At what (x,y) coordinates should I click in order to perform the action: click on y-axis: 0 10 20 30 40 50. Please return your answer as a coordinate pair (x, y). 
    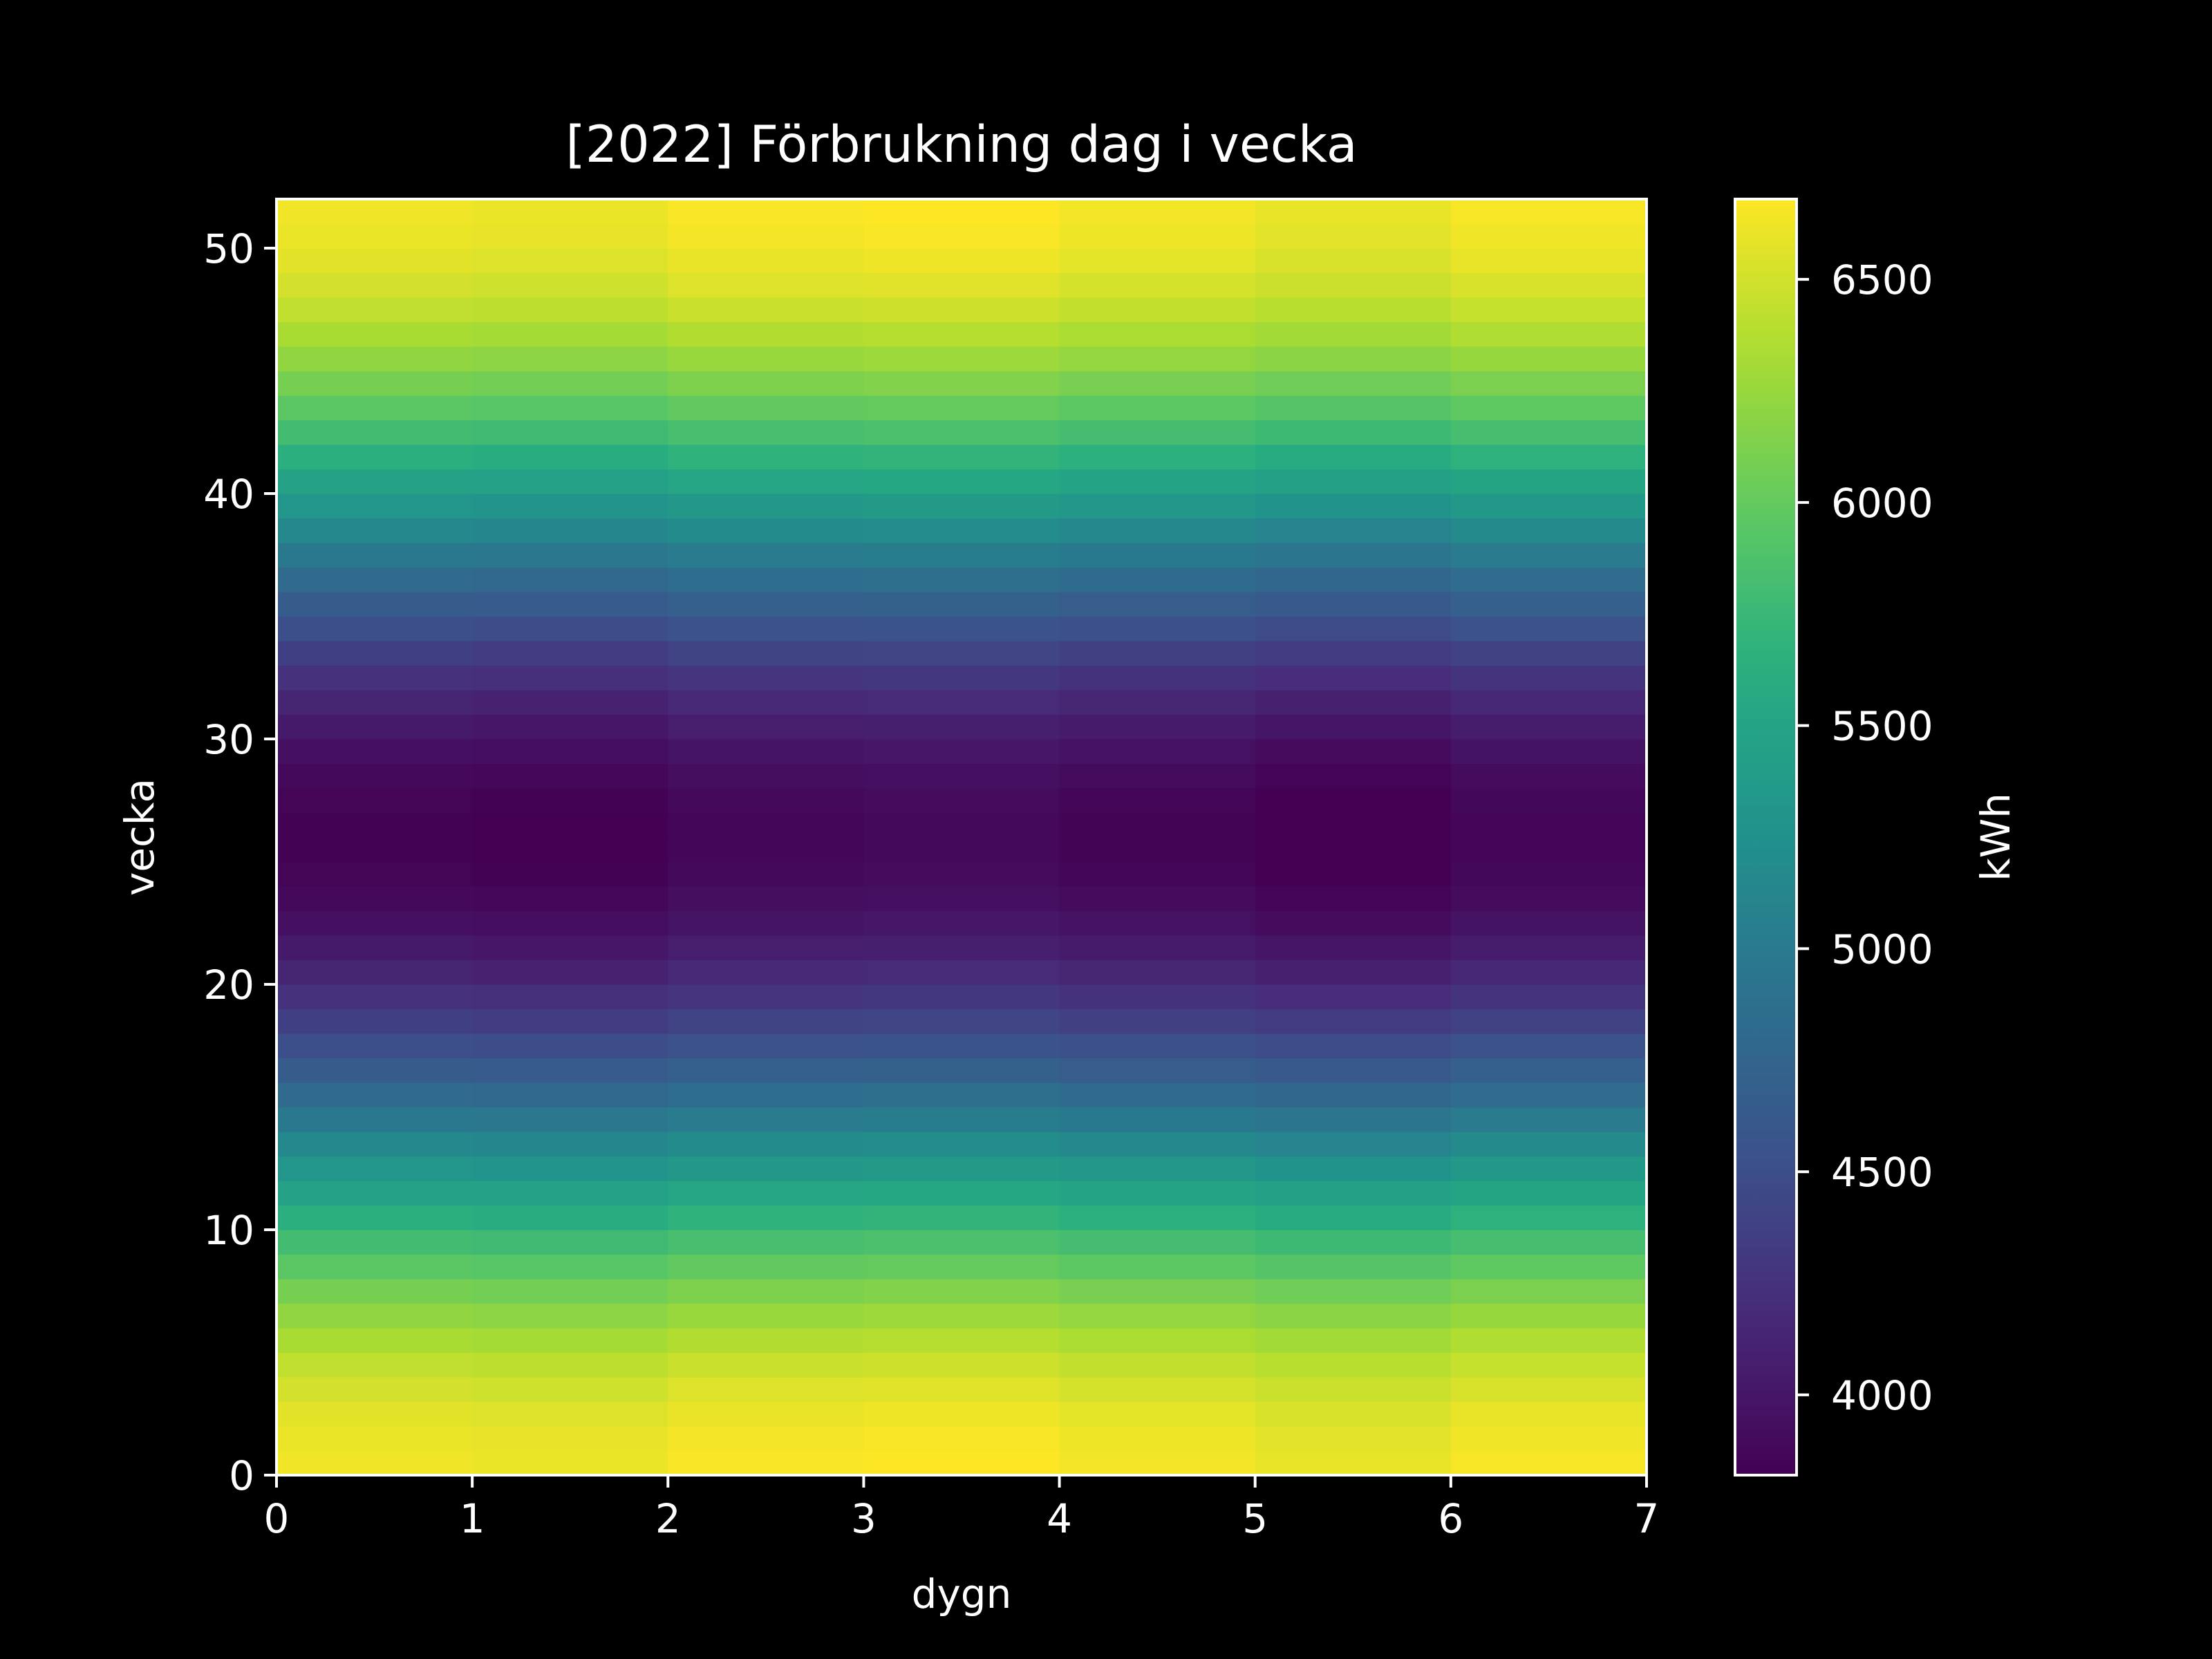
    Looking at the image, I should click on (239, 862).